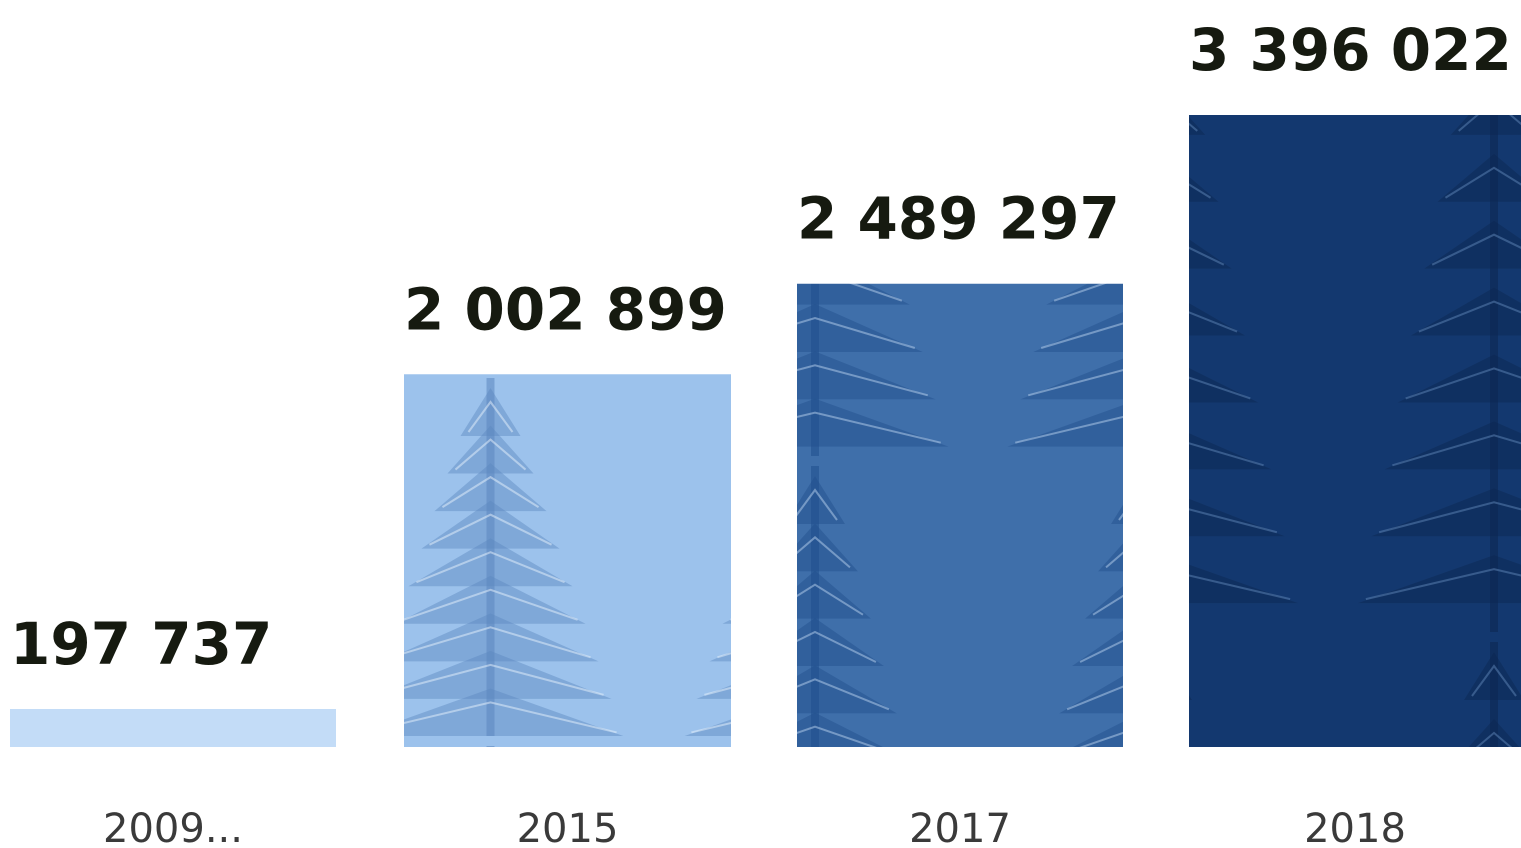  What do you see at coordinates (960, 515) in the screenshot?
I see `bar-2017` at bounding box center [960, 515].